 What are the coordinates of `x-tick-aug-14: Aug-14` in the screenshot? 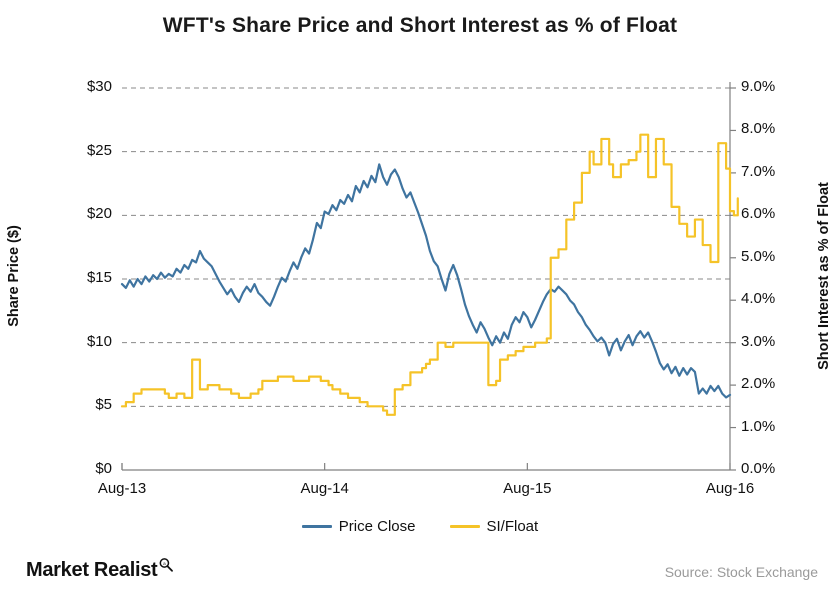 It's located at (324, 488).